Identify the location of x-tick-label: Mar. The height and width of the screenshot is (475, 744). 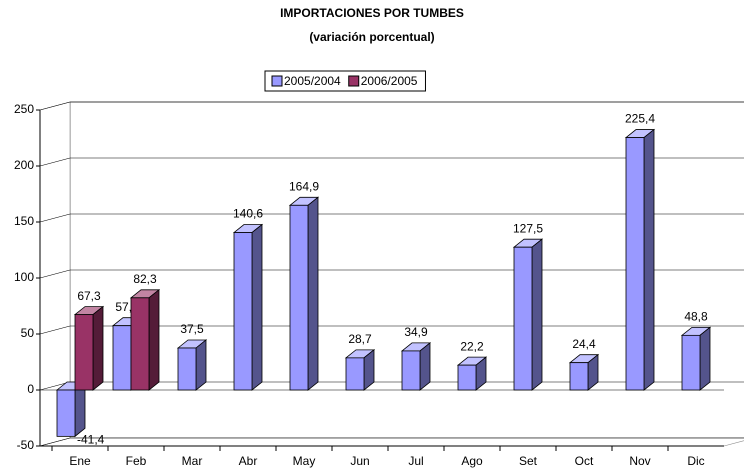
(192, 461).